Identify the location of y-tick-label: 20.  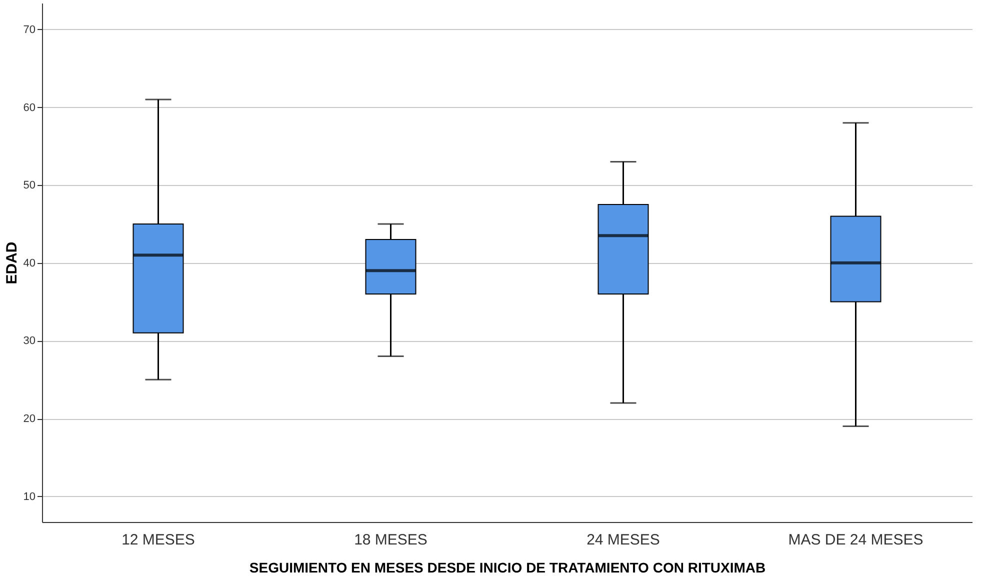
(29, 419).